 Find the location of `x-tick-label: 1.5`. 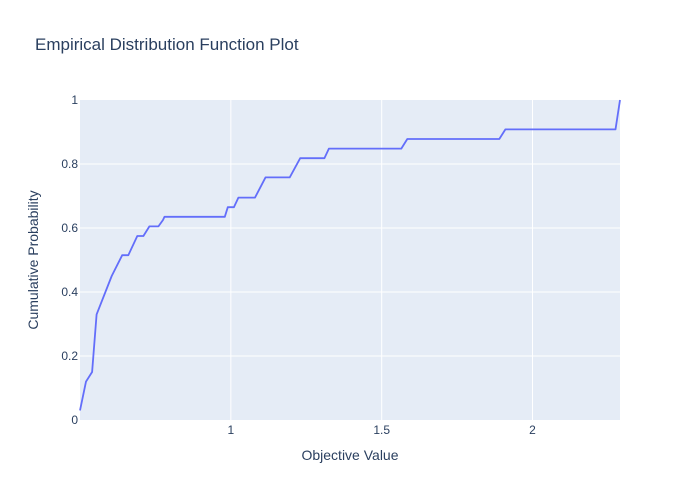

x-tick-label: 1.5 is located at coordinates (381, 430).